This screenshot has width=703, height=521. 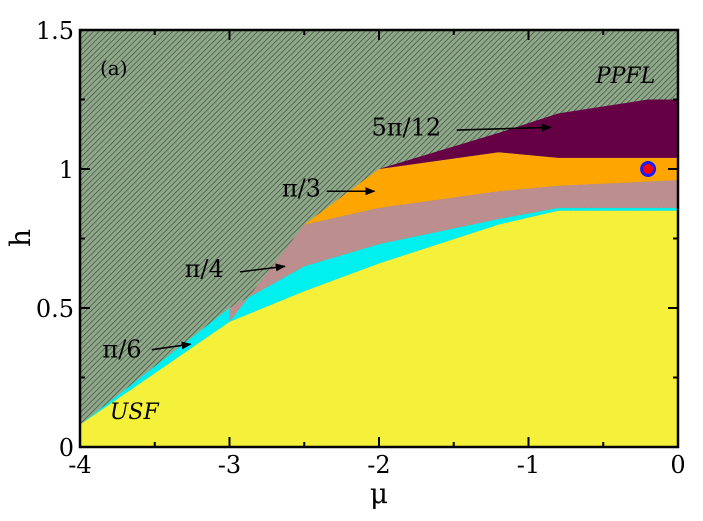 What do you see at coordinates (55, 31) in the screenshot?
I see `y-tick-label: 1.5` at bounding box center [55, 31].